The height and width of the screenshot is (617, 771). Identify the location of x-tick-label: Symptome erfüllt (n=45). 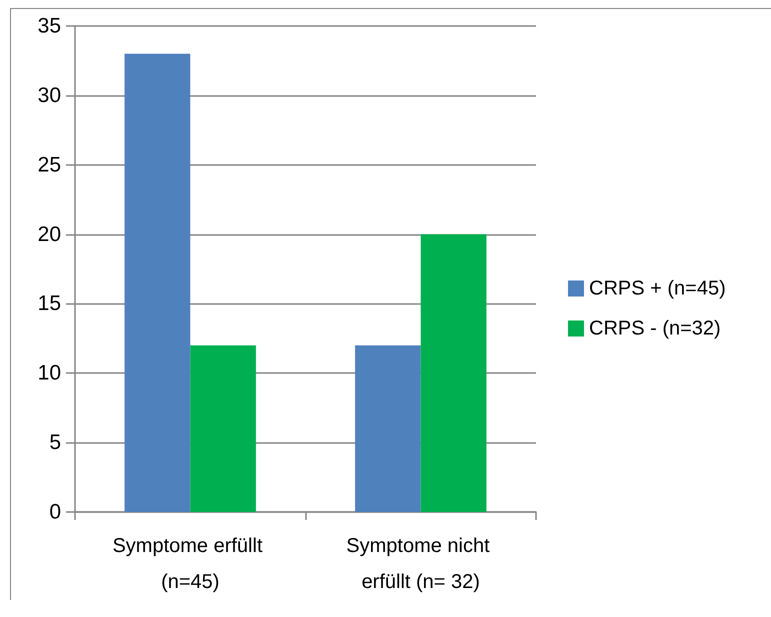
(190, 564).